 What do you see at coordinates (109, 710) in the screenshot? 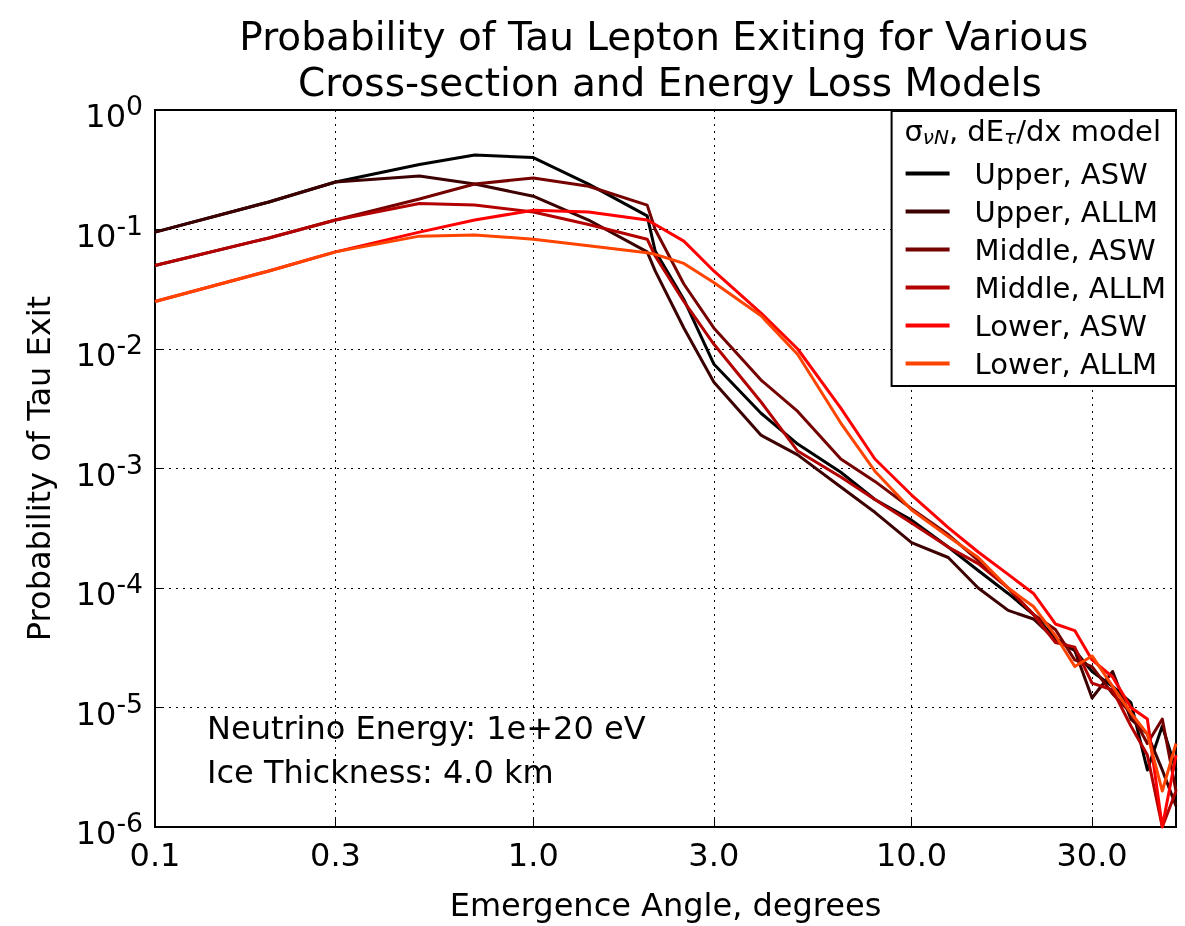
I see `y-tick-label: 10$^{-5}$` at bounding box center [109, 710].